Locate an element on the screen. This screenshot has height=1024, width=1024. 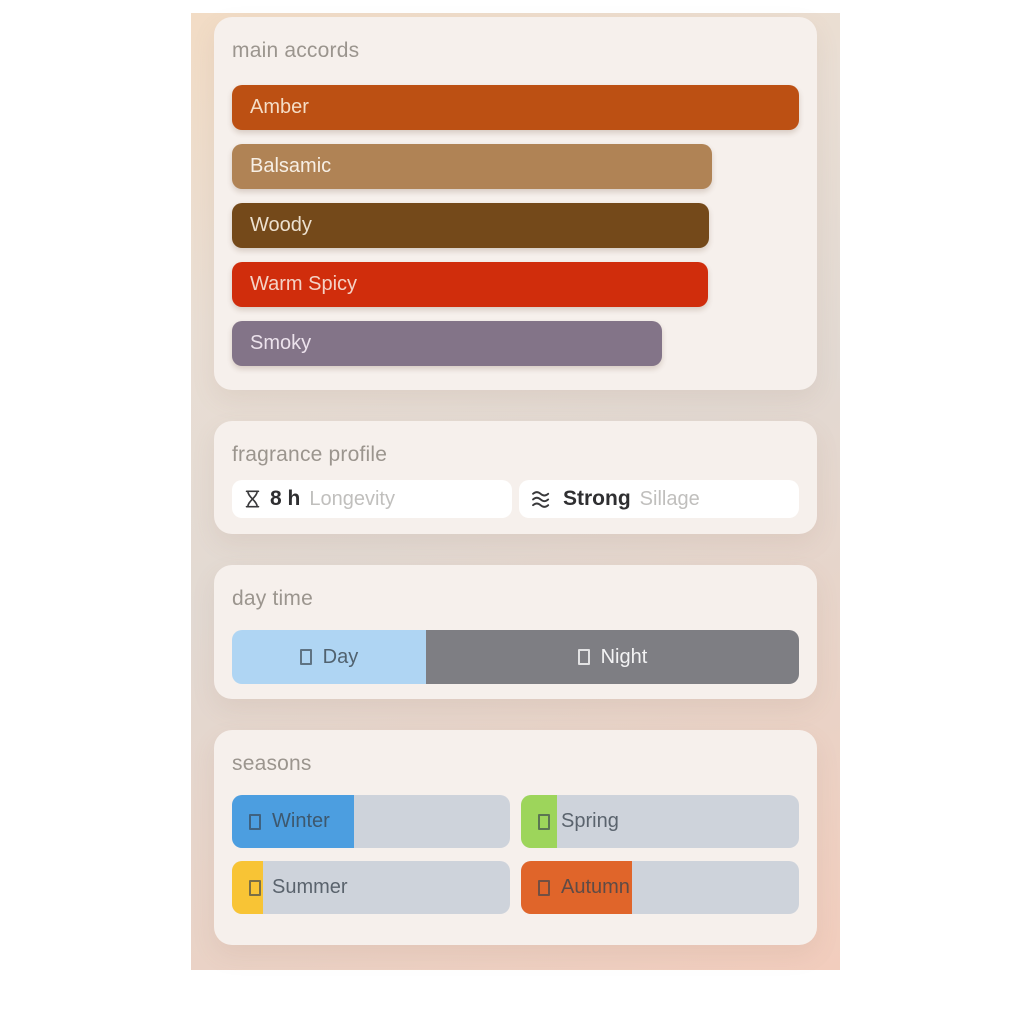
stats-row: 8 h Longevity Strong Sillage is located at coordinates (515, 499).